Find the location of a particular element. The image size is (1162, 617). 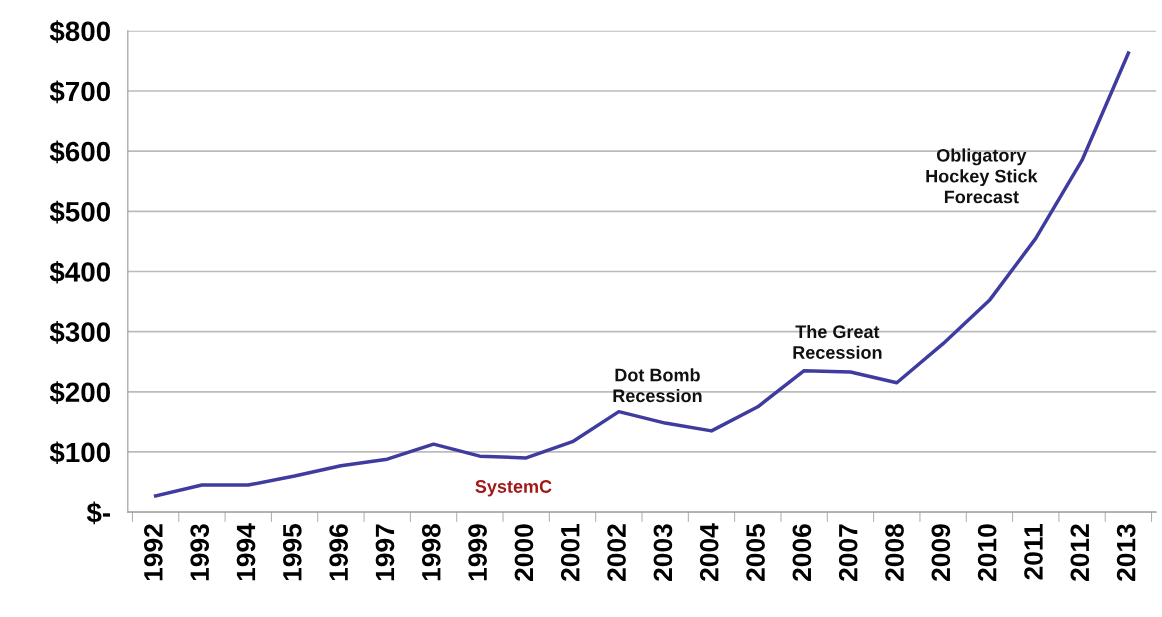

annotation: The Great Recession is located at coordinates (837, 341).